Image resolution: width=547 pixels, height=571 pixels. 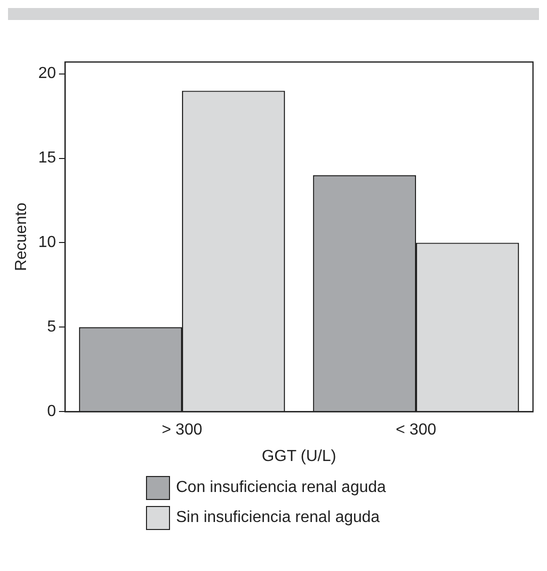 What do you see at coordinates (51, 327) in the screenshot?
I see `y-tick-label: 5` at bounding box center [51, 327].